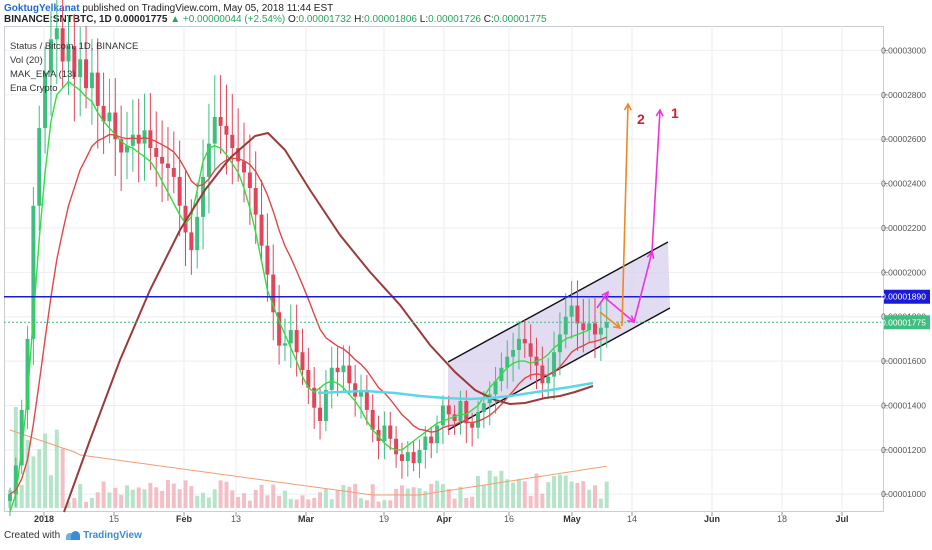  Describe the element at coordinates (903, 272) in the screenshot. I see `y-tick-label: 0.00002000` at that location.